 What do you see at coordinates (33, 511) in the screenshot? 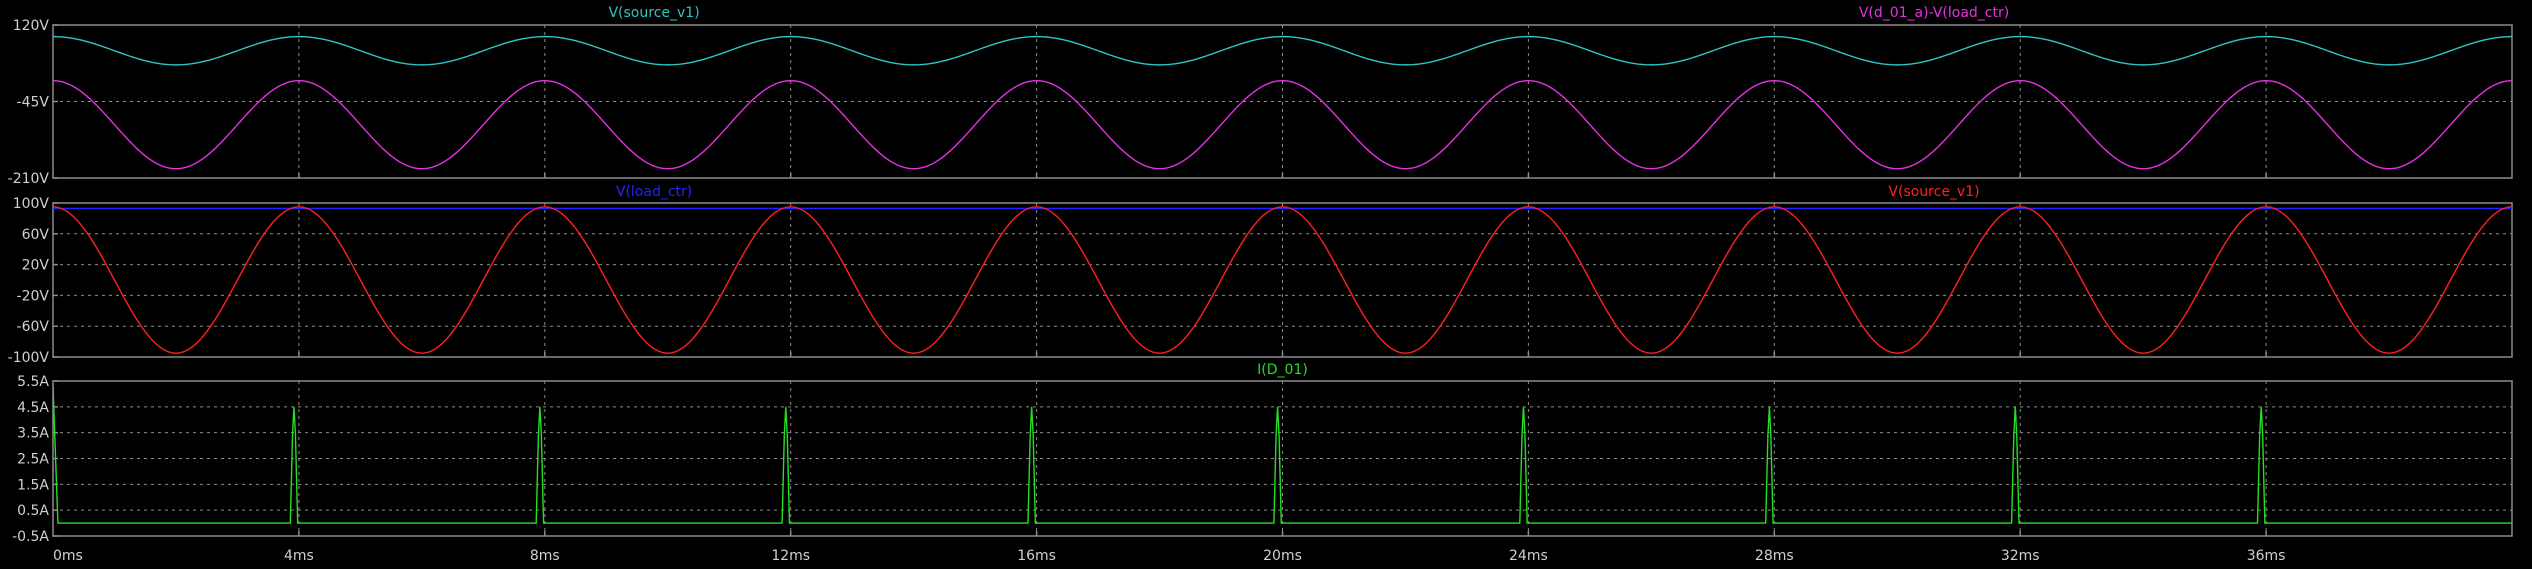
I see `y-tick-label: 0.5A` at bounding box center [33, 511].